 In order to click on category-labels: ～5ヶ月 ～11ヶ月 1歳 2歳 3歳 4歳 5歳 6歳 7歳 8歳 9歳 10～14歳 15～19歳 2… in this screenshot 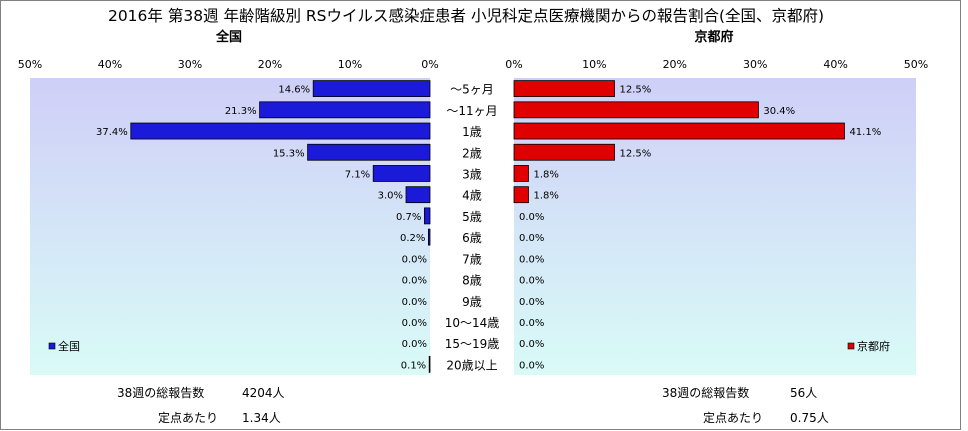, I will do `click(472, 228)`.